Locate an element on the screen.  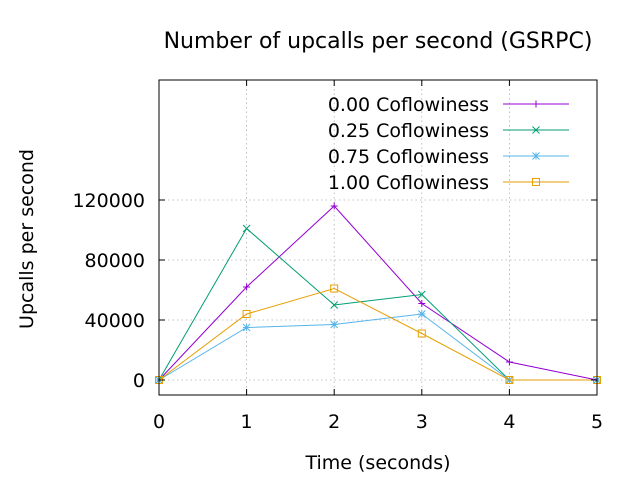
series-line is located at coordinates (377, 334).